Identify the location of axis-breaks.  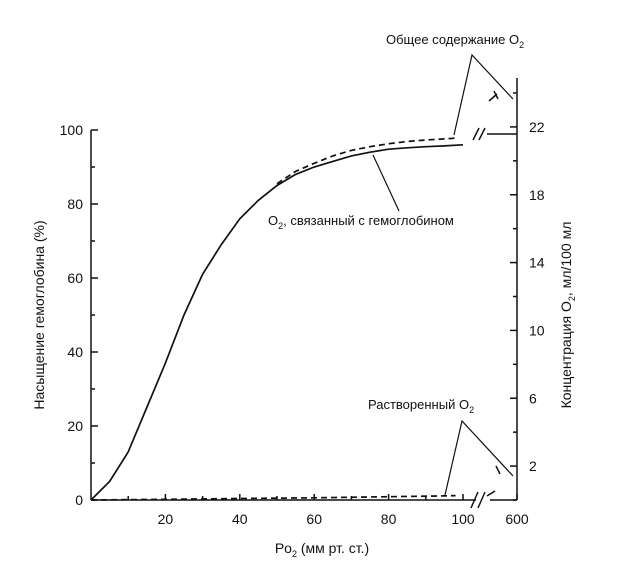
(478, 318).